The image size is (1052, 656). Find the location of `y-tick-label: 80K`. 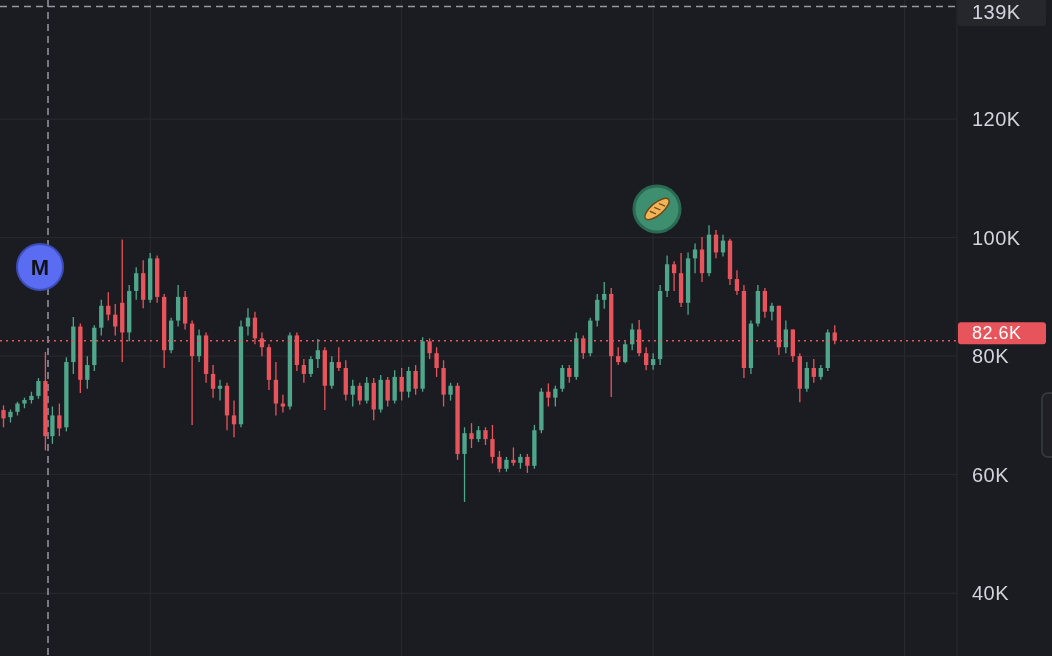

y-tick-label: 80K is located at coordinates (991, 356).